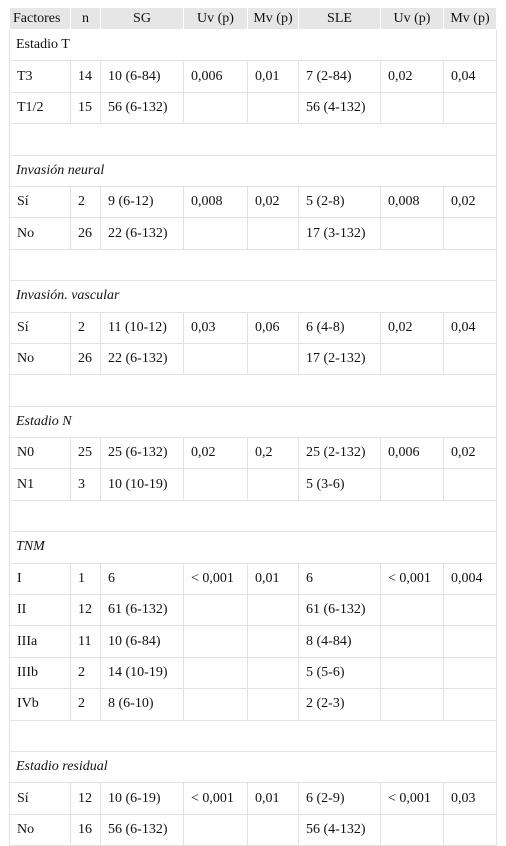  I want to click on cell: 0,06, so click(273, 327).